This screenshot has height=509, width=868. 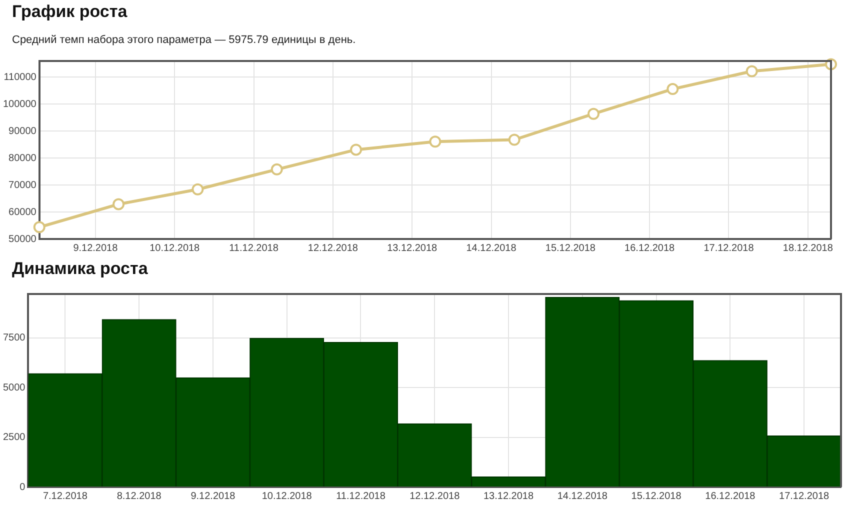 I want to click on y-tick-label: 7500, so click(x=14, y=338).